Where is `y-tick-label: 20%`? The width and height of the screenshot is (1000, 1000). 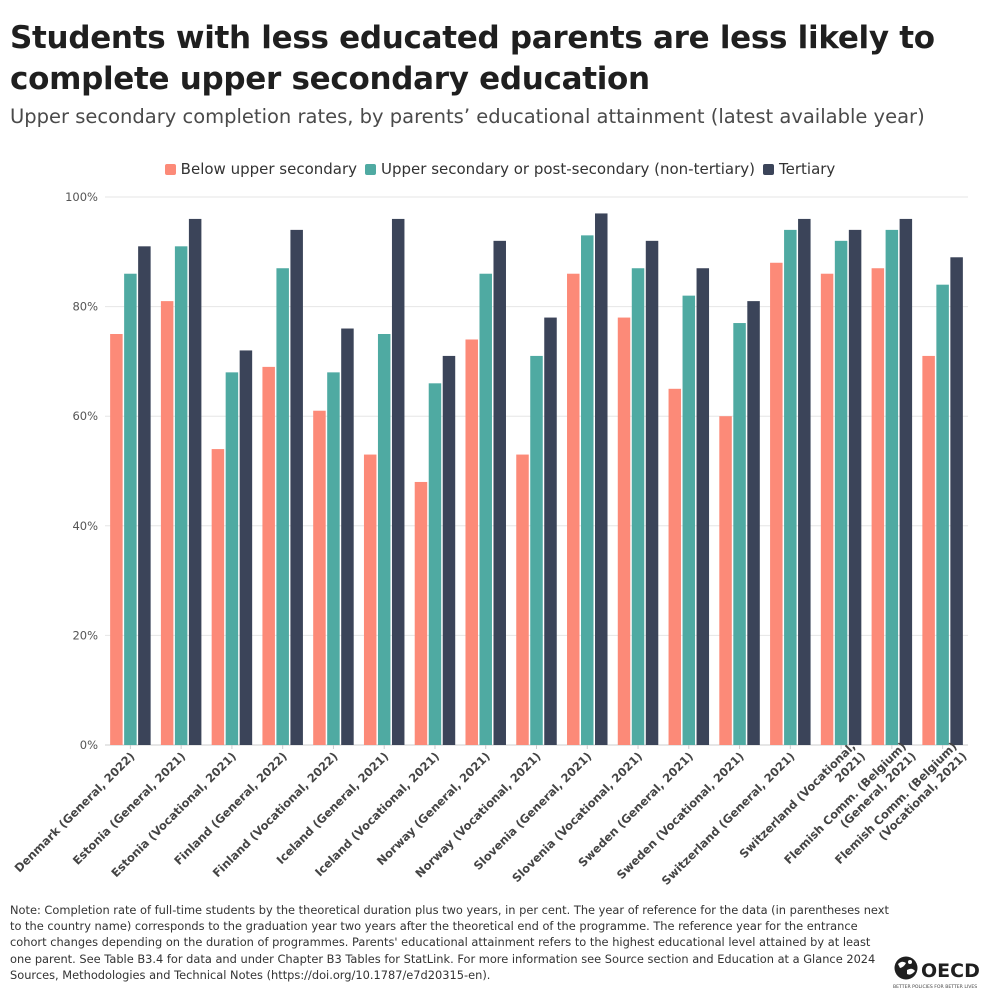
y-tick-label: 20% is located at coordinates (85, 635).